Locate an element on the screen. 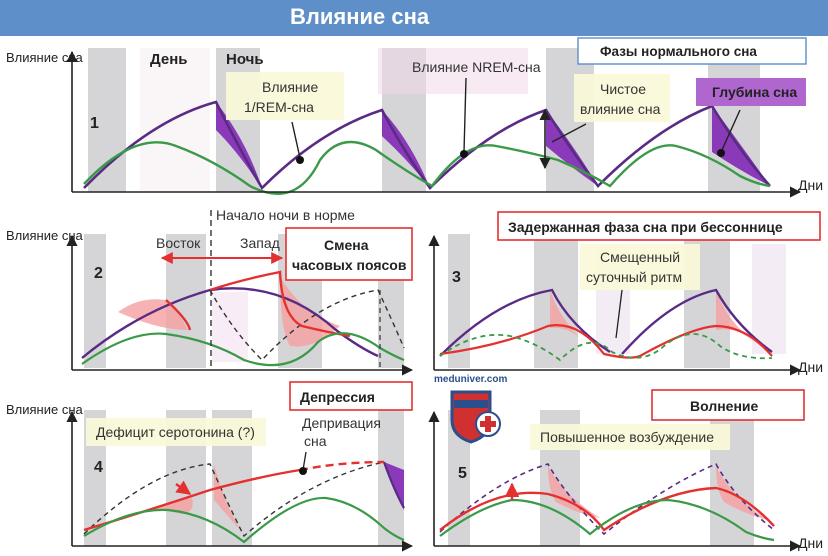 This screenshot has width=828, height=556. pure-callout-line2: влияние сна is located at coordinates (620, 109).